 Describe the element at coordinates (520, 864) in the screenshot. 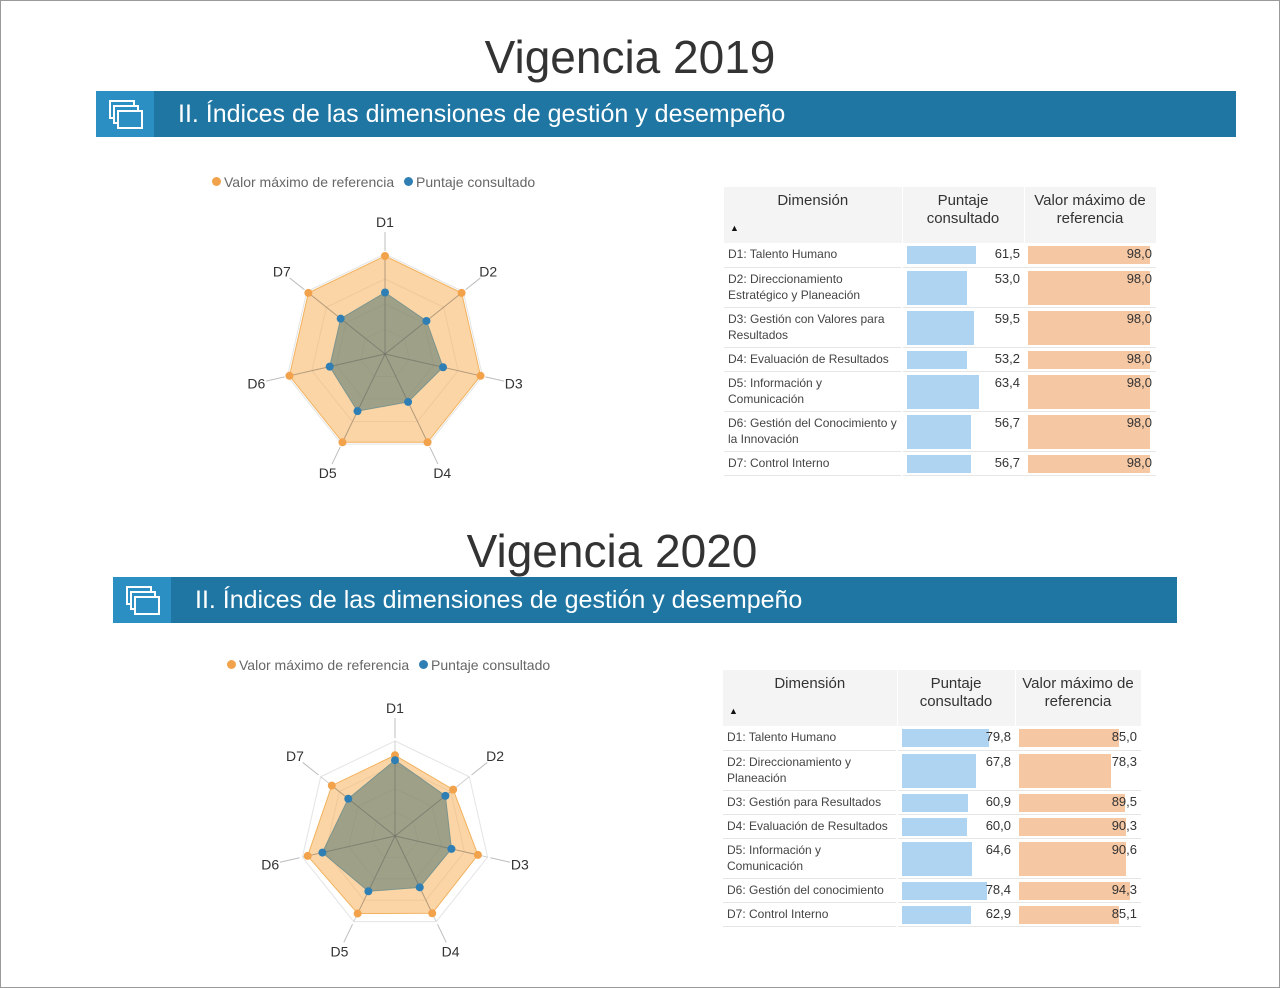

I see `axis-label-D3: D3` at that location.